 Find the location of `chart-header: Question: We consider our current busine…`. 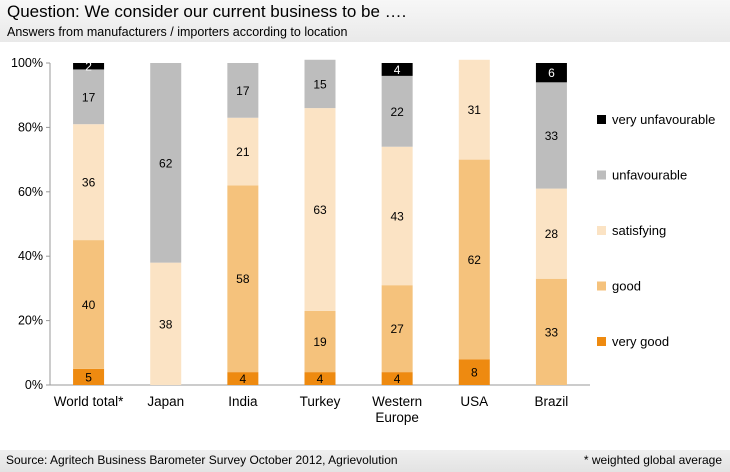

chart-header: Question: We consider our current busine… is located at coordinates (365, 21).